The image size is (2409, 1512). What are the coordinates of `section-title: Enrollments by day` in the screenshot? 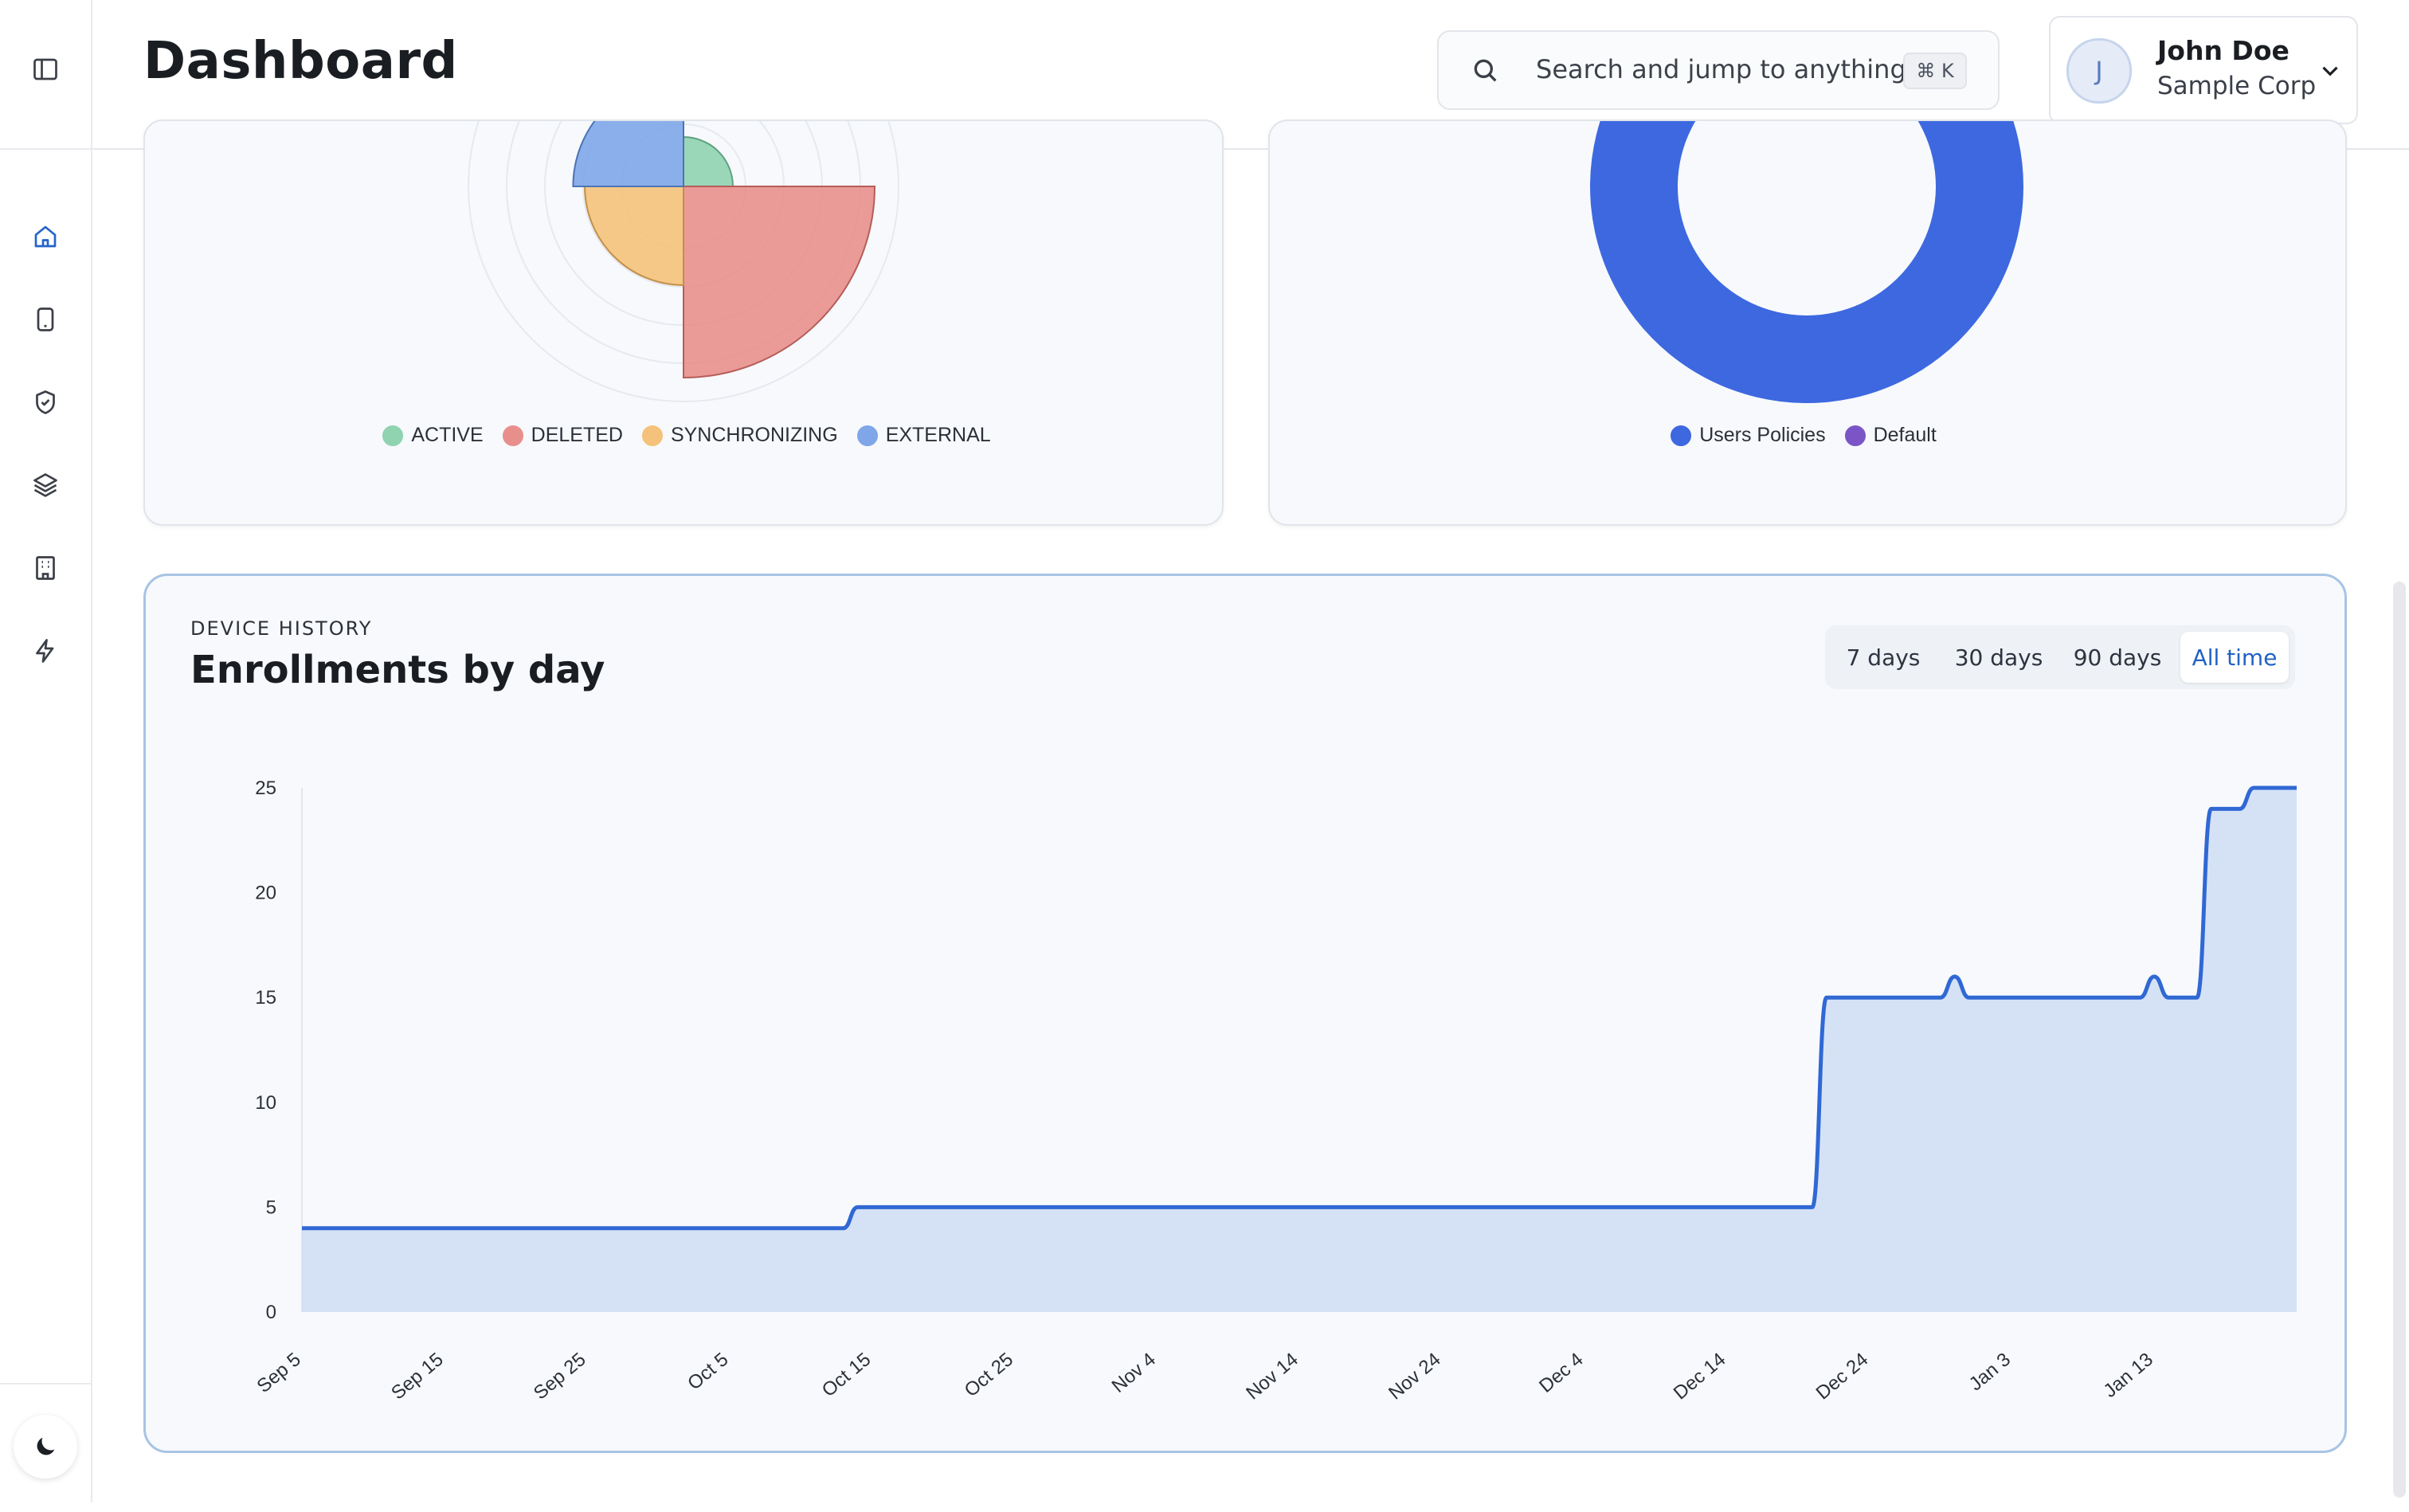 It's located at (397, 670).